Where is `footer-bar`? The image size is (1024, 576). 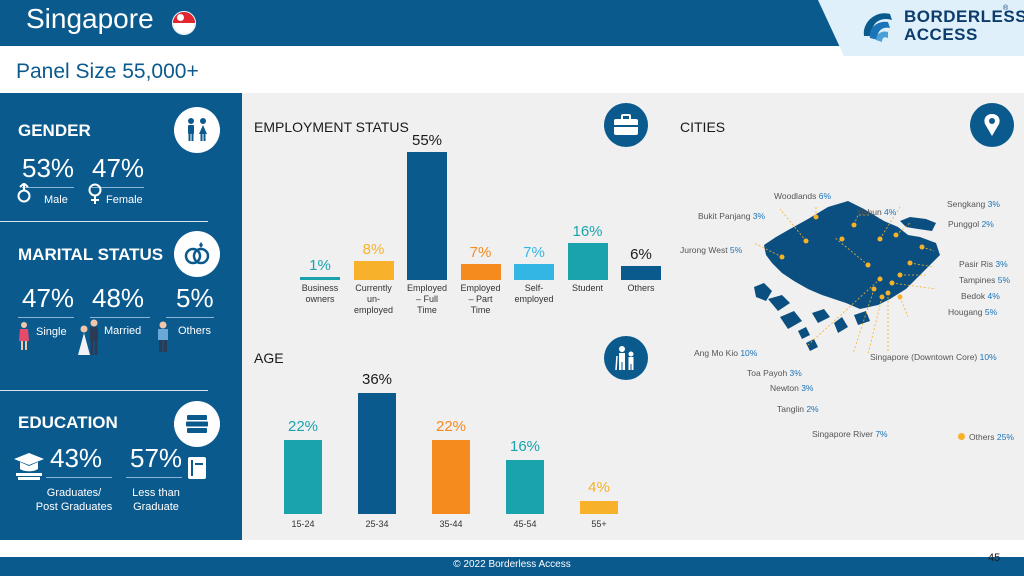
footer-bar is located at coordinates (512, 566).